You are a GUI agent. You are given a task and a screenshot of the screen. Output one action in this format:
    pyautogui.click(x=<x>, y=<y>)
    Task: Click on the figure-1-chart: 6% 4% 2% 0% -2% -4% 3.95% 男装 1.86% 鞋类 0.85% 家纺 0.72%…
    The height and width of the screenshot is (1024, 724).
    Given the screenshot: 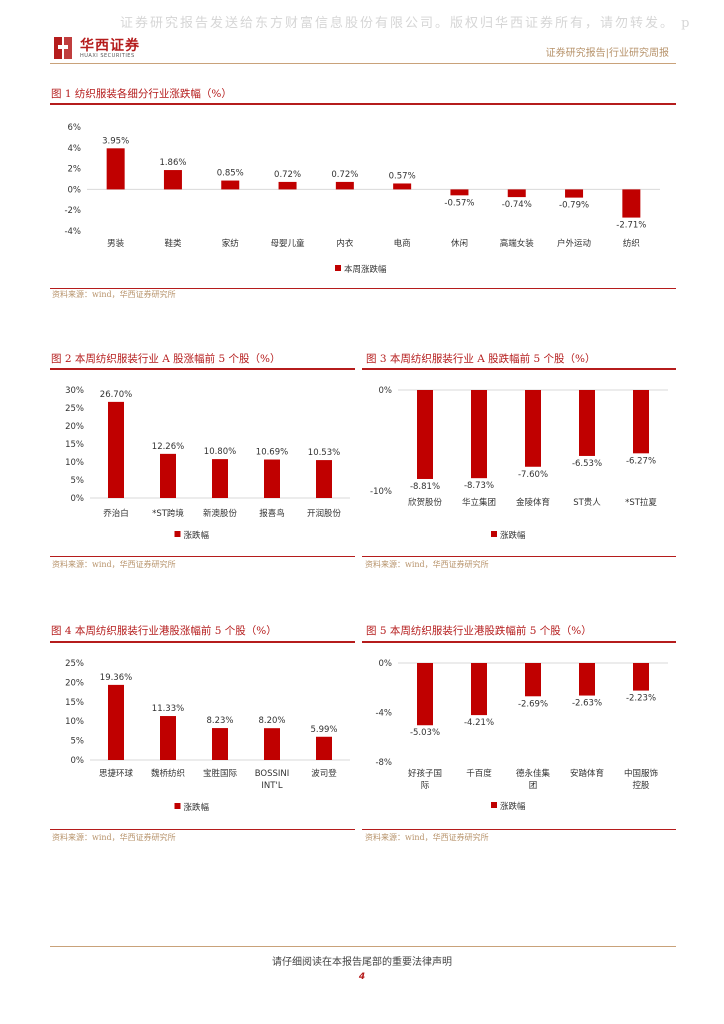 What is the action you would take?
    pyautogui.click(x=362, y=199)
    